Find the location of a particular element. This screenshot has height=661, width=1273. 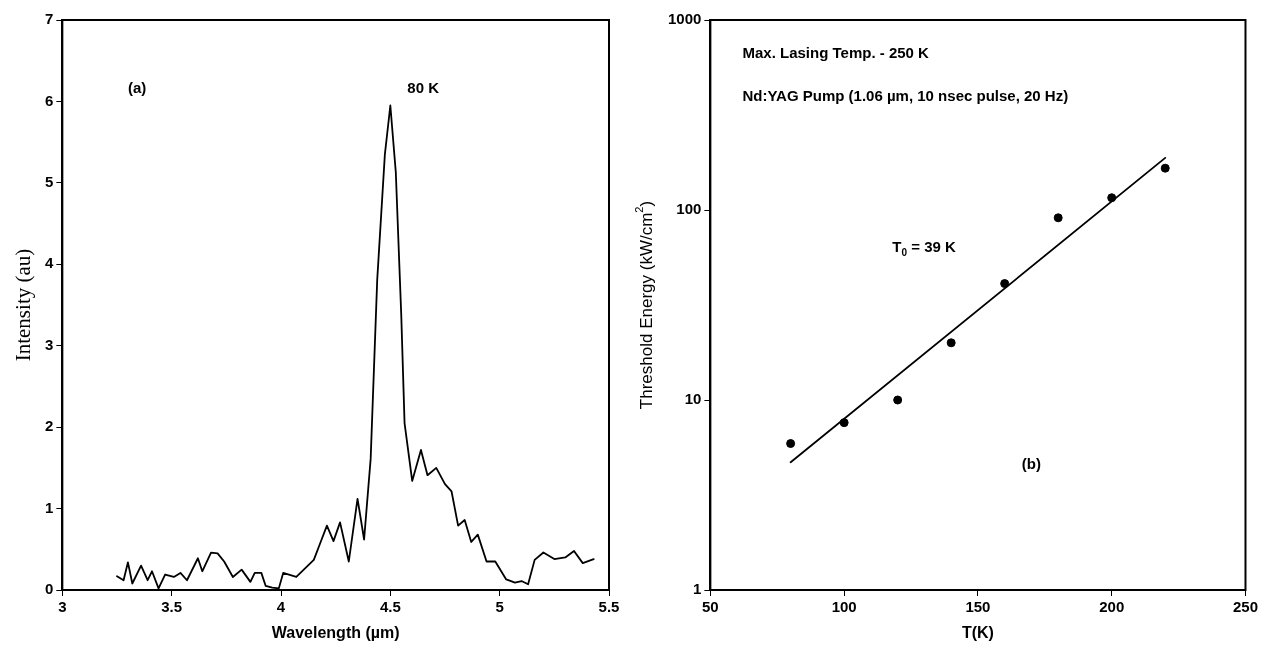

annotation: Nd:YAG Pump (1.06 µm, 10 nsec pulse, 20 Hz) is located at coordinates (905, 96).